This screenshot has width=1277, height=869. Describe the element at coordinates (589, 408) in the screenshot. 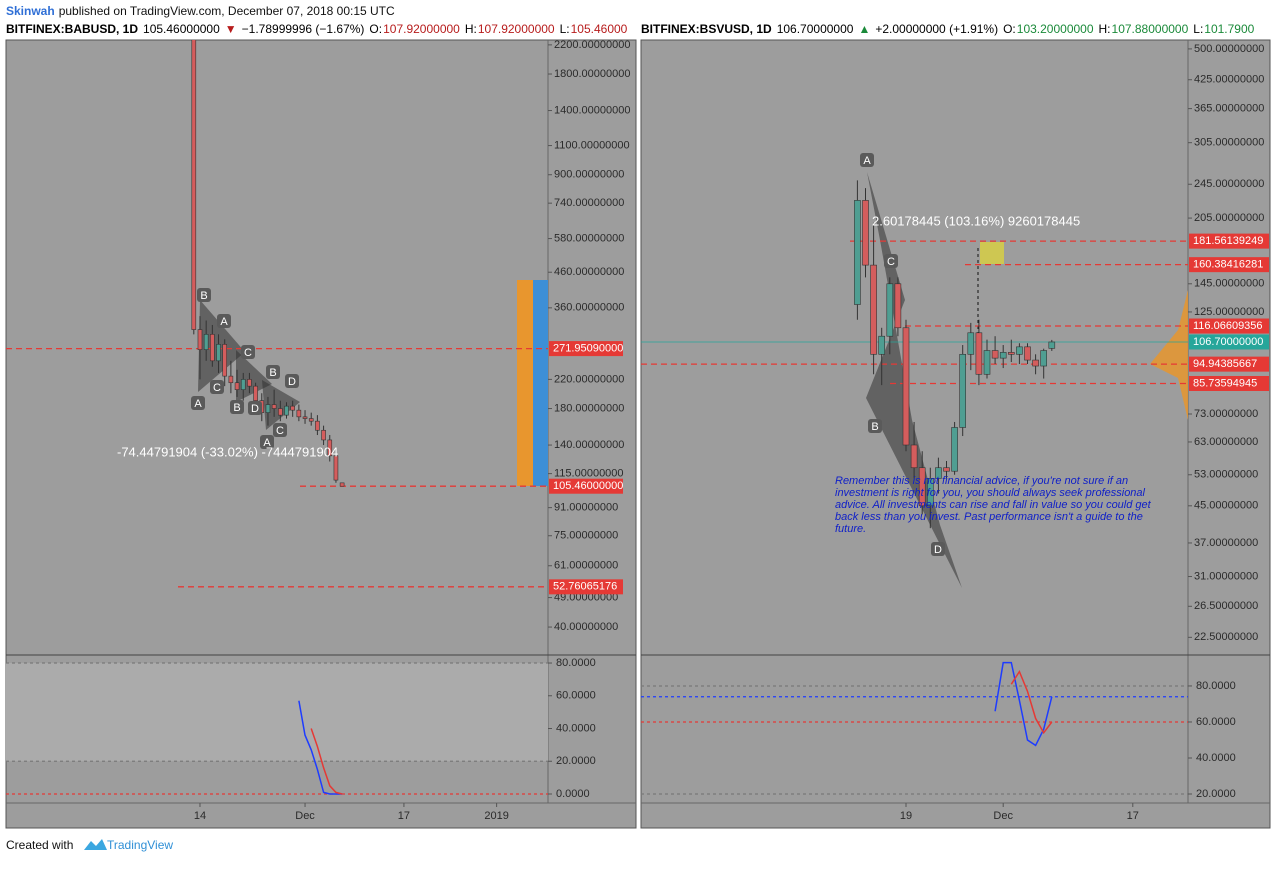

I see `y-tick-label: 180.00000000` at that location.